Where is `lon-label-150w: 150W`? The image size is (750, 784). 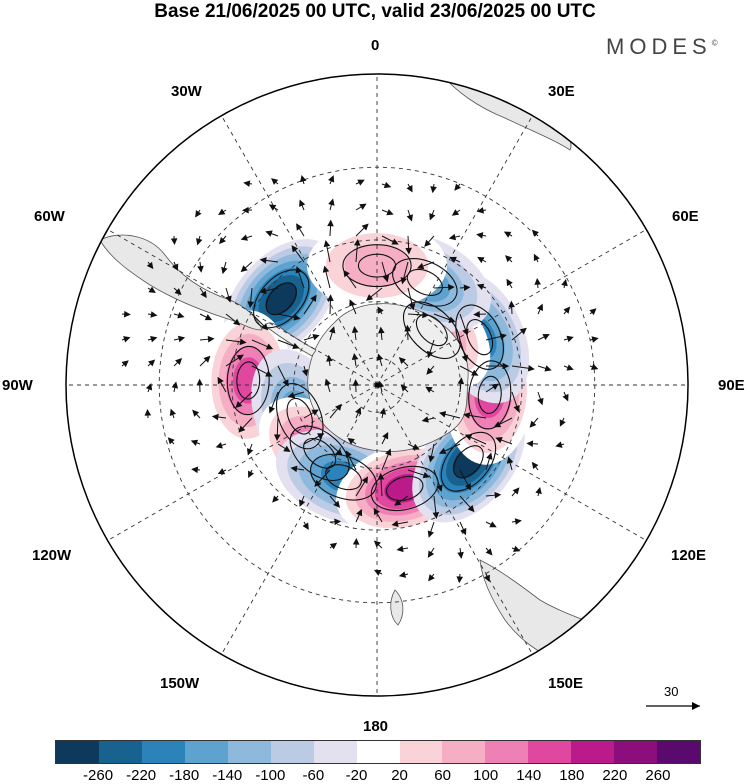
lon-label-150w: 150W is located at coordinates (179, 683).